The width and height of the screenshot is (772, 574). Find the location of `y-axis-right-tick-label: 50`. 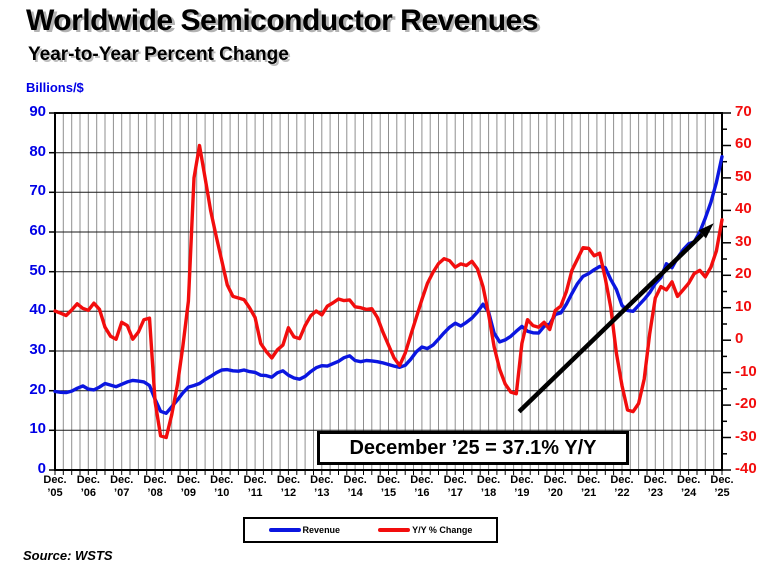

y-axis-right-tick-label: 50 is located at coordinates (743, 176).